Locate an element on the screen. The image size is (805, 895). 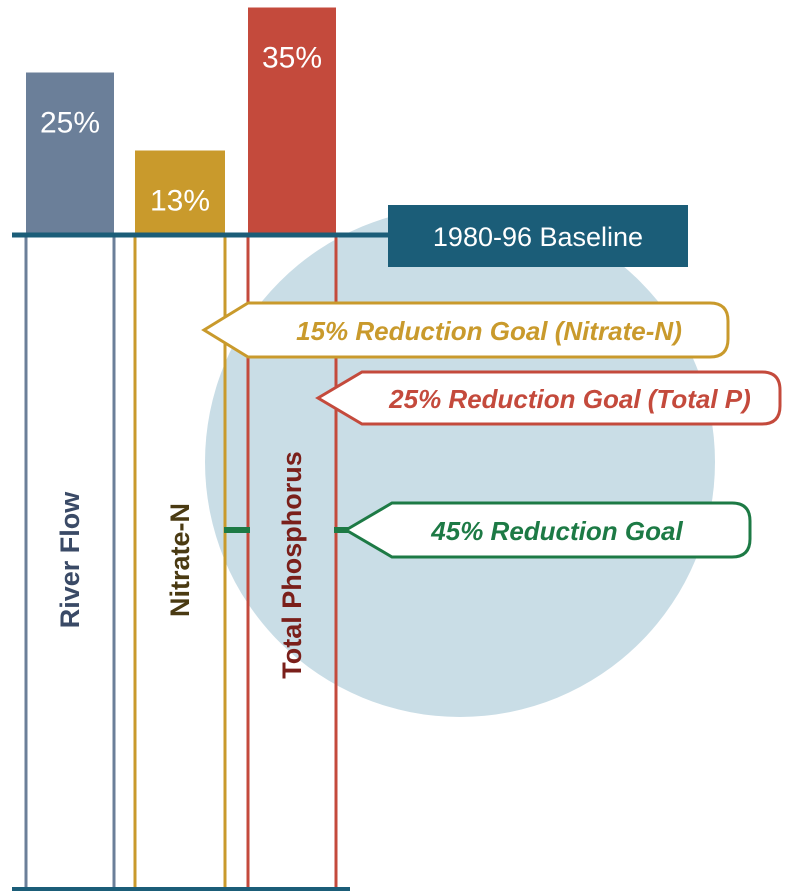
baseline-label-box: 1980-96 Baseline is located at coordinates (538, 236).